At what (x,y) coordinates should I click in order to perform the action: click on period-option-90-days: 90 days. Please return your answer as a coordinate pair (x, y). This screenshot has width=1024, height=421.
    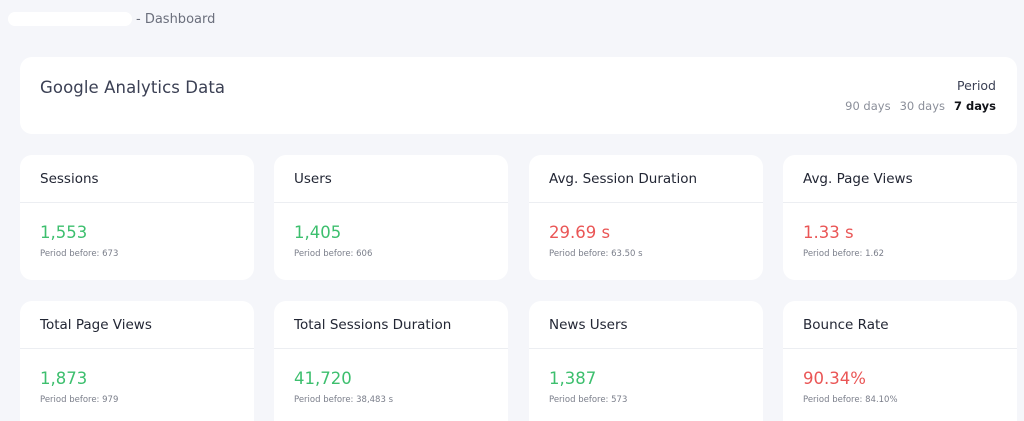
    Looking at the image, I should click on (868, 106).